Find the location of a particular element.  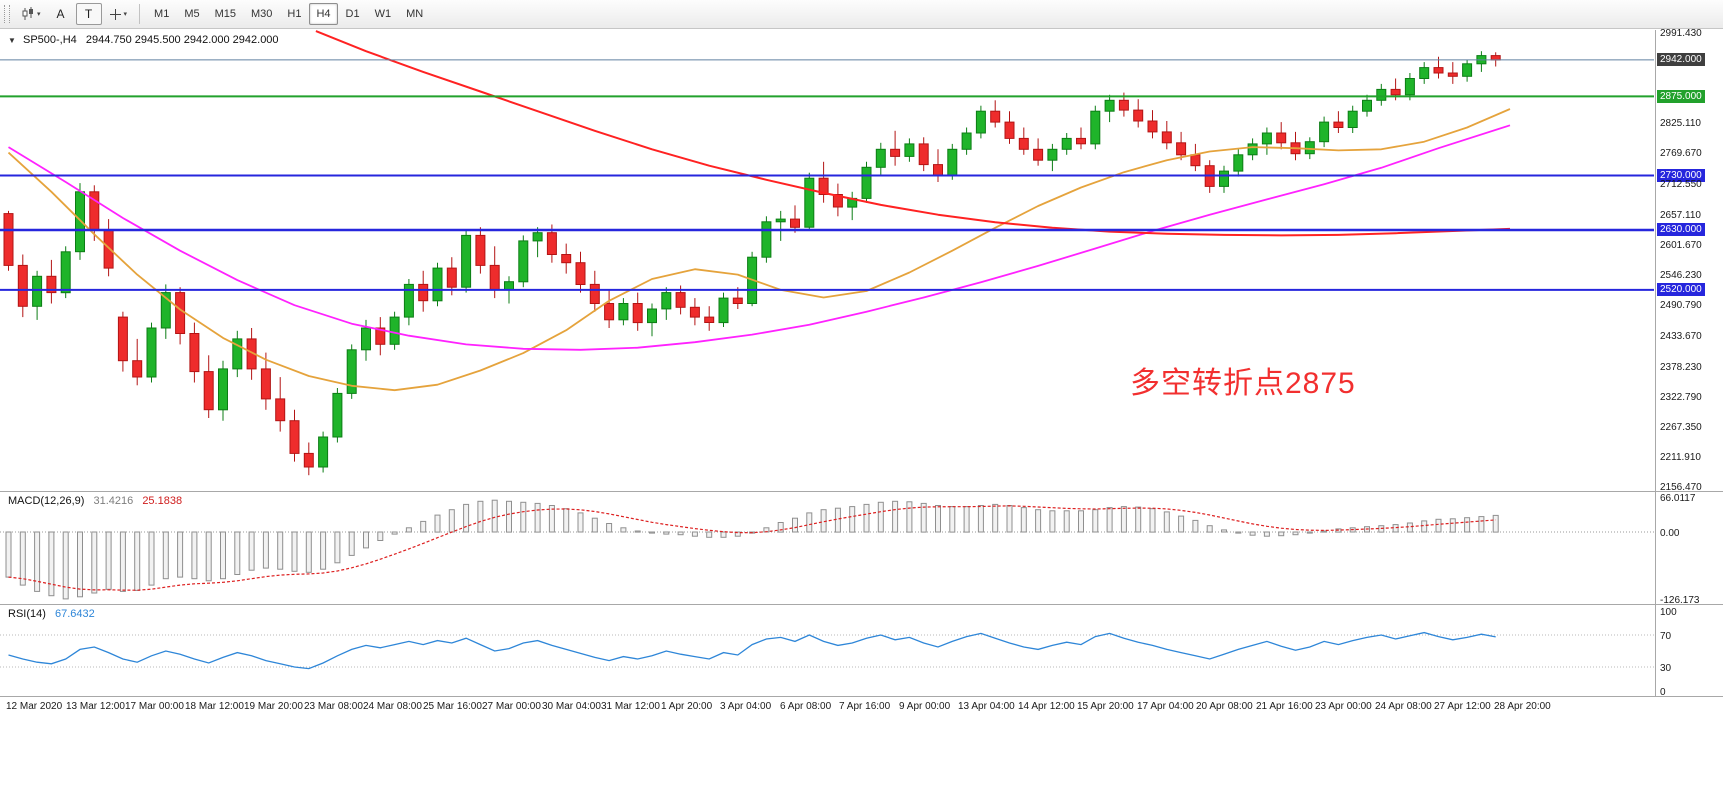

timeframe-button-d1: D1 is located at coordinates (352, 14).